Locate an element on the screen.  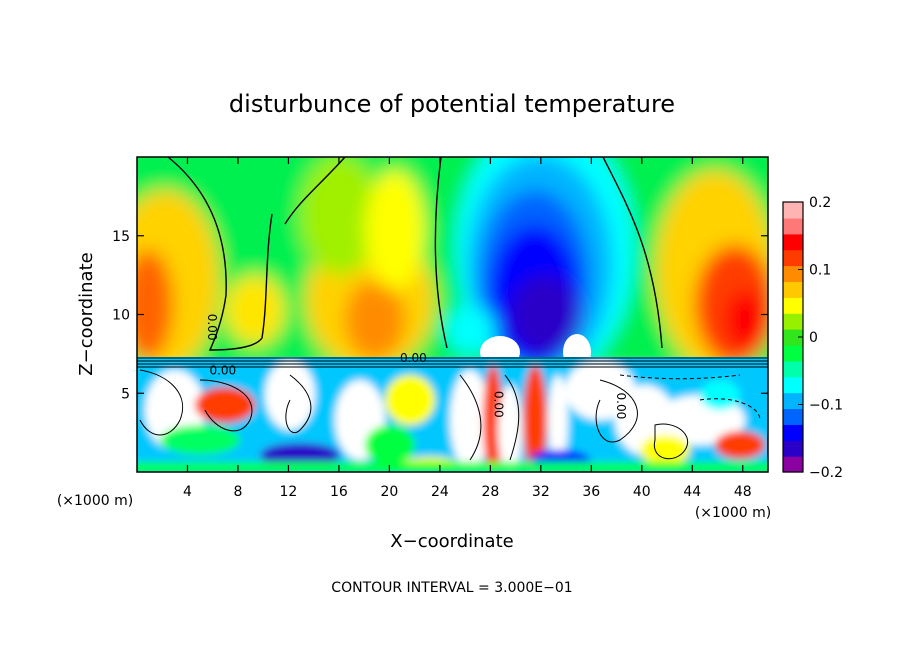
colorbar-tick-label: −0.1 is located at coordinates (826, 406).